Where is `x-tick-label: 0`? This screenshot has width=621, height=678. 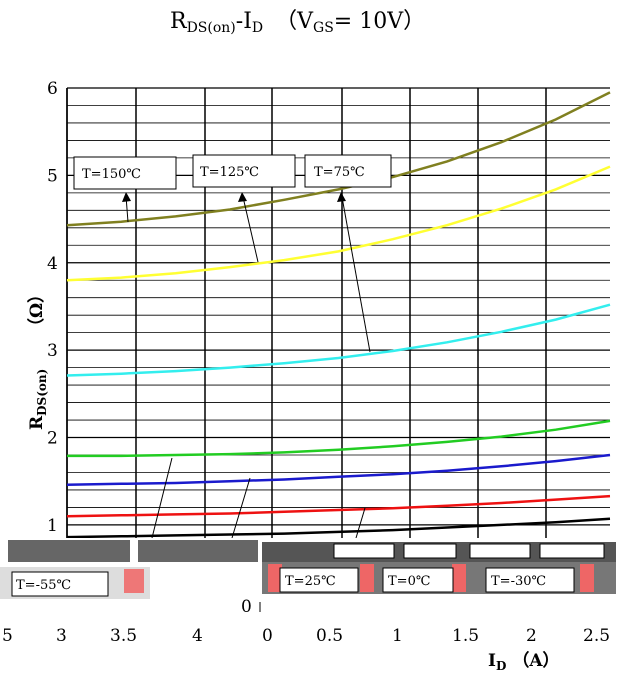
x-tick-label: 0 is located at coordinates (267, 636).